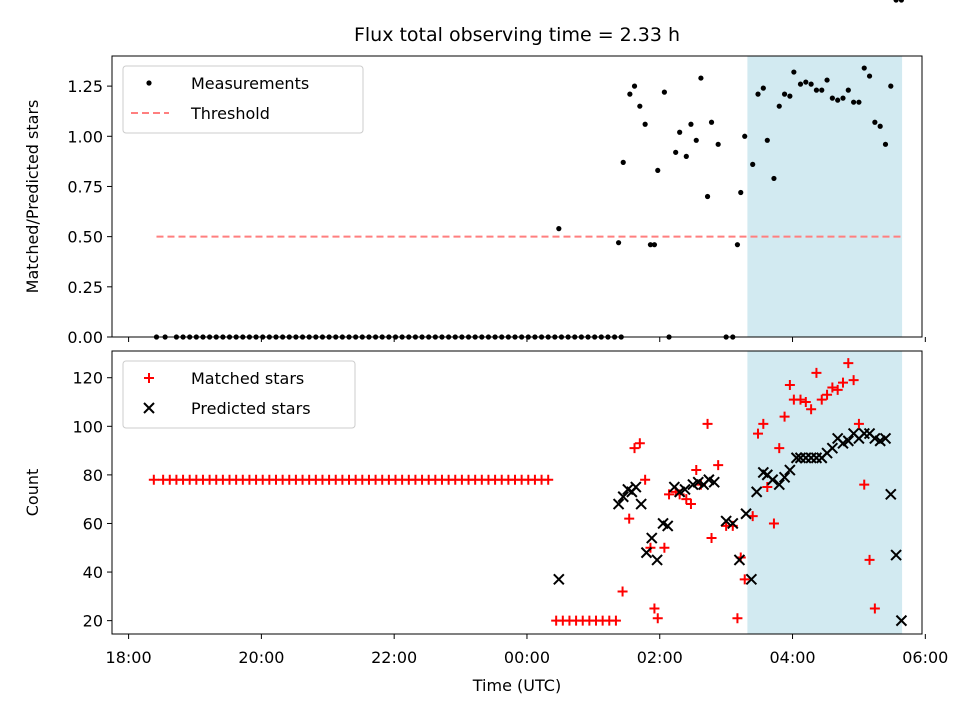  What do you see at coordinates (93, 475) in the screenshot?
I see `y-tick-label: 80` at bounding box center [93, 475].